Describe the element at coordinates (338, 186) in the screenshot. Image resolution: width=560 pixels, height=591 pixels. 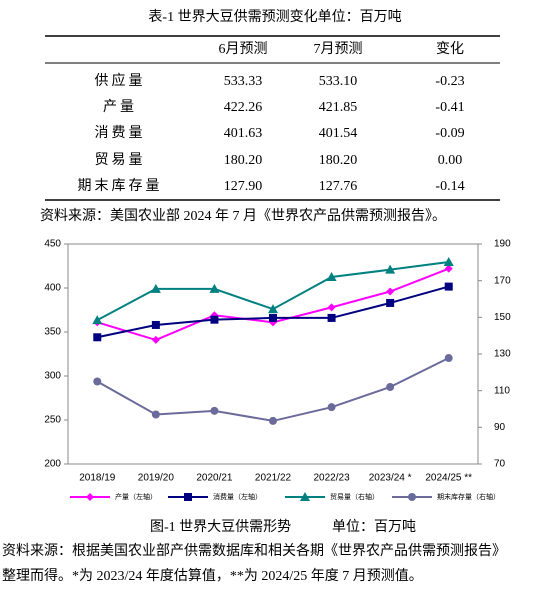
I see `table-cell: 127.76` at that location.